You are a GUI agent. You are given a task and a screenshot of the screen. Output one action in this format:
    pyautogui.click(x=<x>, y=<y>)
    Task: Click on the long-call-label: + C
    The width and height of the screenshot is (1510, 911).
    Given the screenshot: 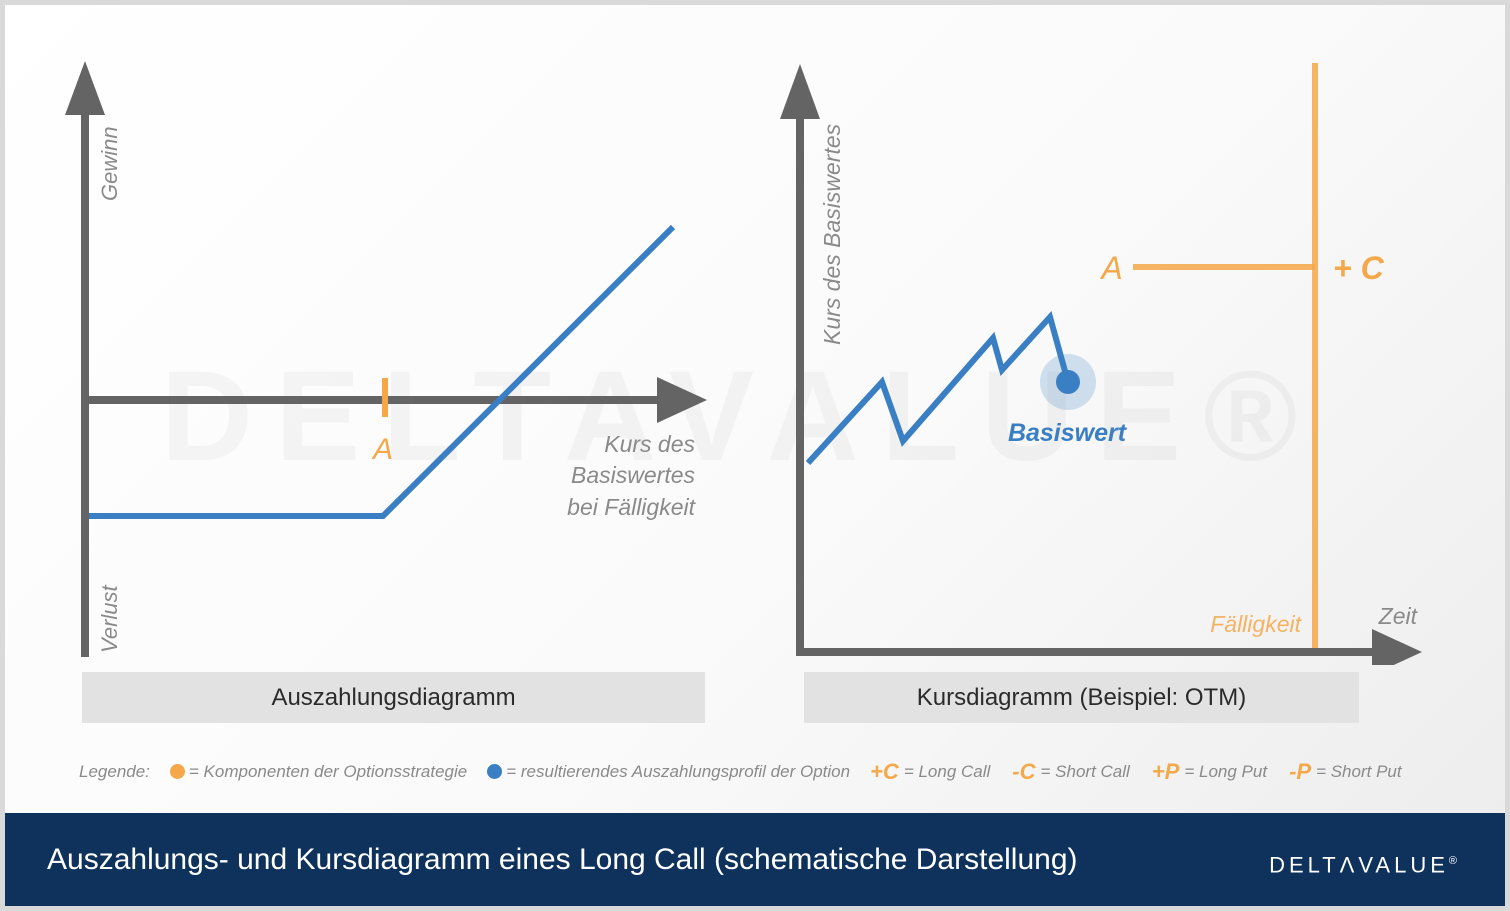 What is the action you would take?
    pyautogui.click(x=1359, y=268)
    